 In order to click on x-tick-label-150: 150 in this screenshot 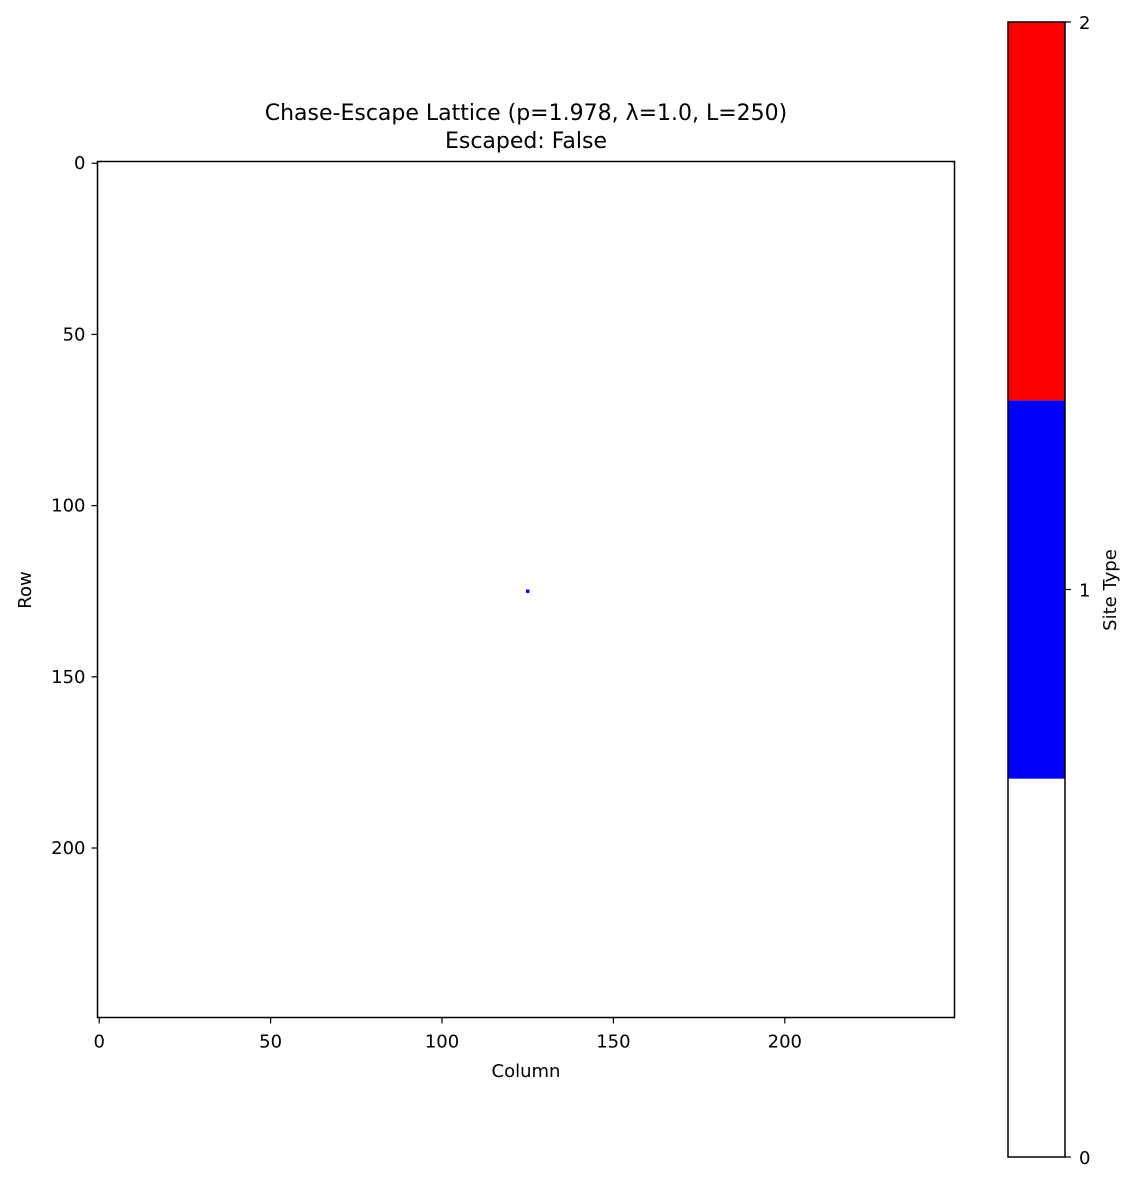, I will do `click(613, 1042)`.